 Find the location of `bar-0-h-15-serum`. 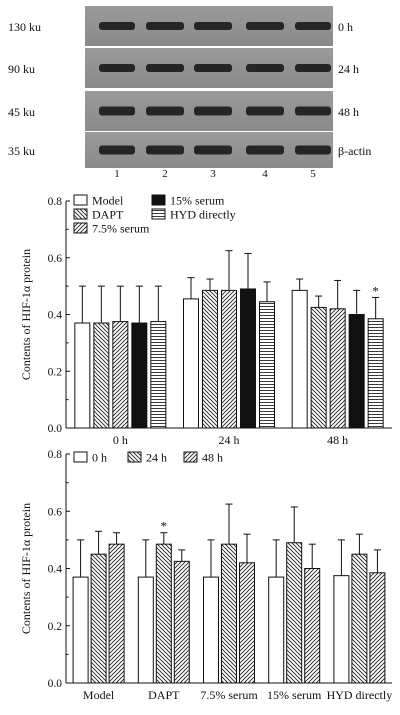

bar-0-h-15-serum is located at coordinates (139, 375).